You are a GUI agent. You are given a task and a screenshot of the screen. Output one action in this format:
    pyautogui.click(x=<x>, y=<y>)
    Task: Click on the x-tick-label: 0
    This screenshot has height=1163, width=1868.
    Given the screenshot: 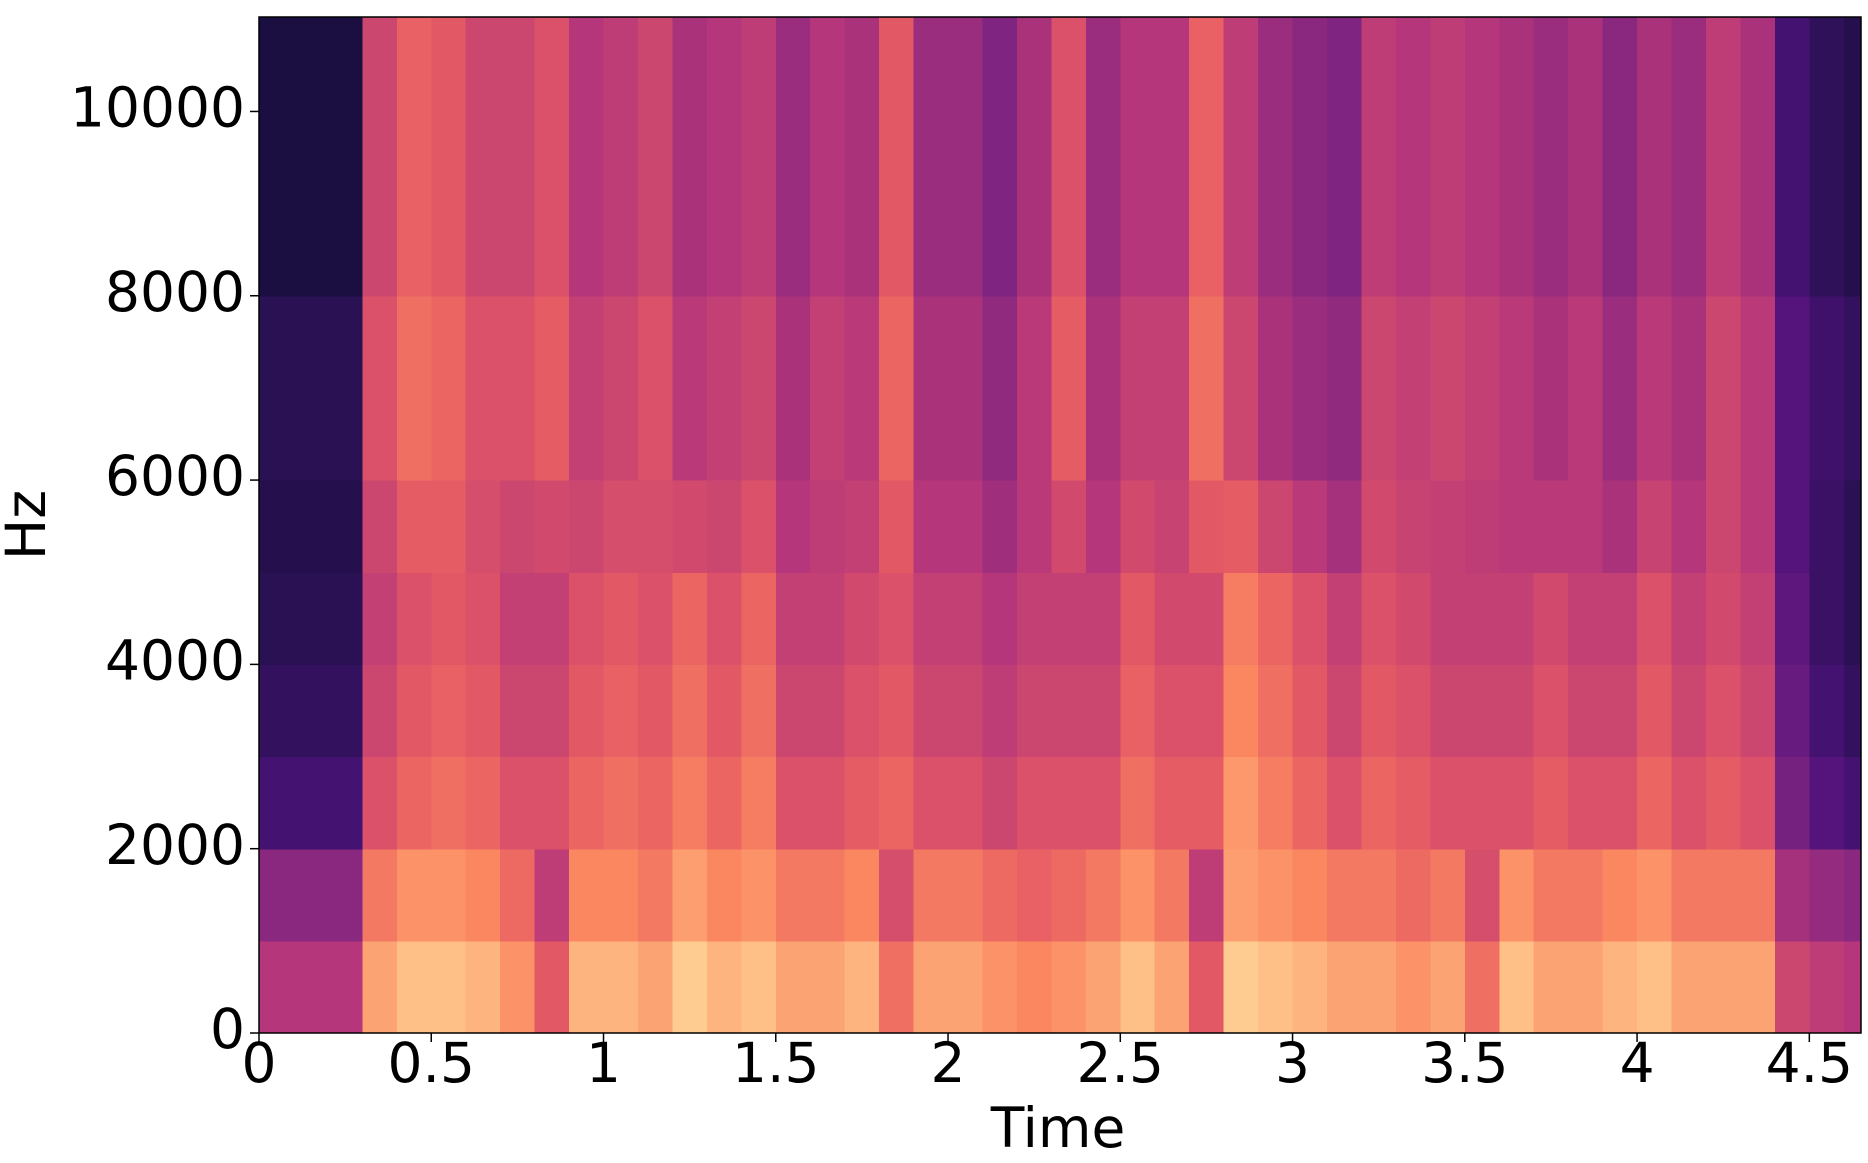 What is the action you would take?
    pyautogui.click(x=259, y=1063)
    